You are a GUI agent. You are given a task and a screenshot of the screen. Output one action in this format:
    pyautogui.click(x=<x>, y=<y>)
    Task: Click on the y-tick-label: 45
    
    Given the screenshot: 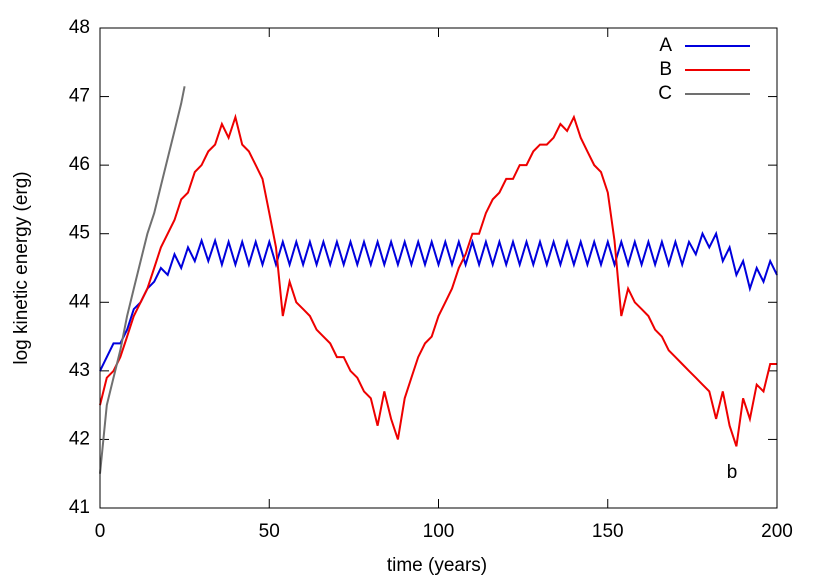 What is the action you would take?
    pyautogui.click(x=79, y=233)
    